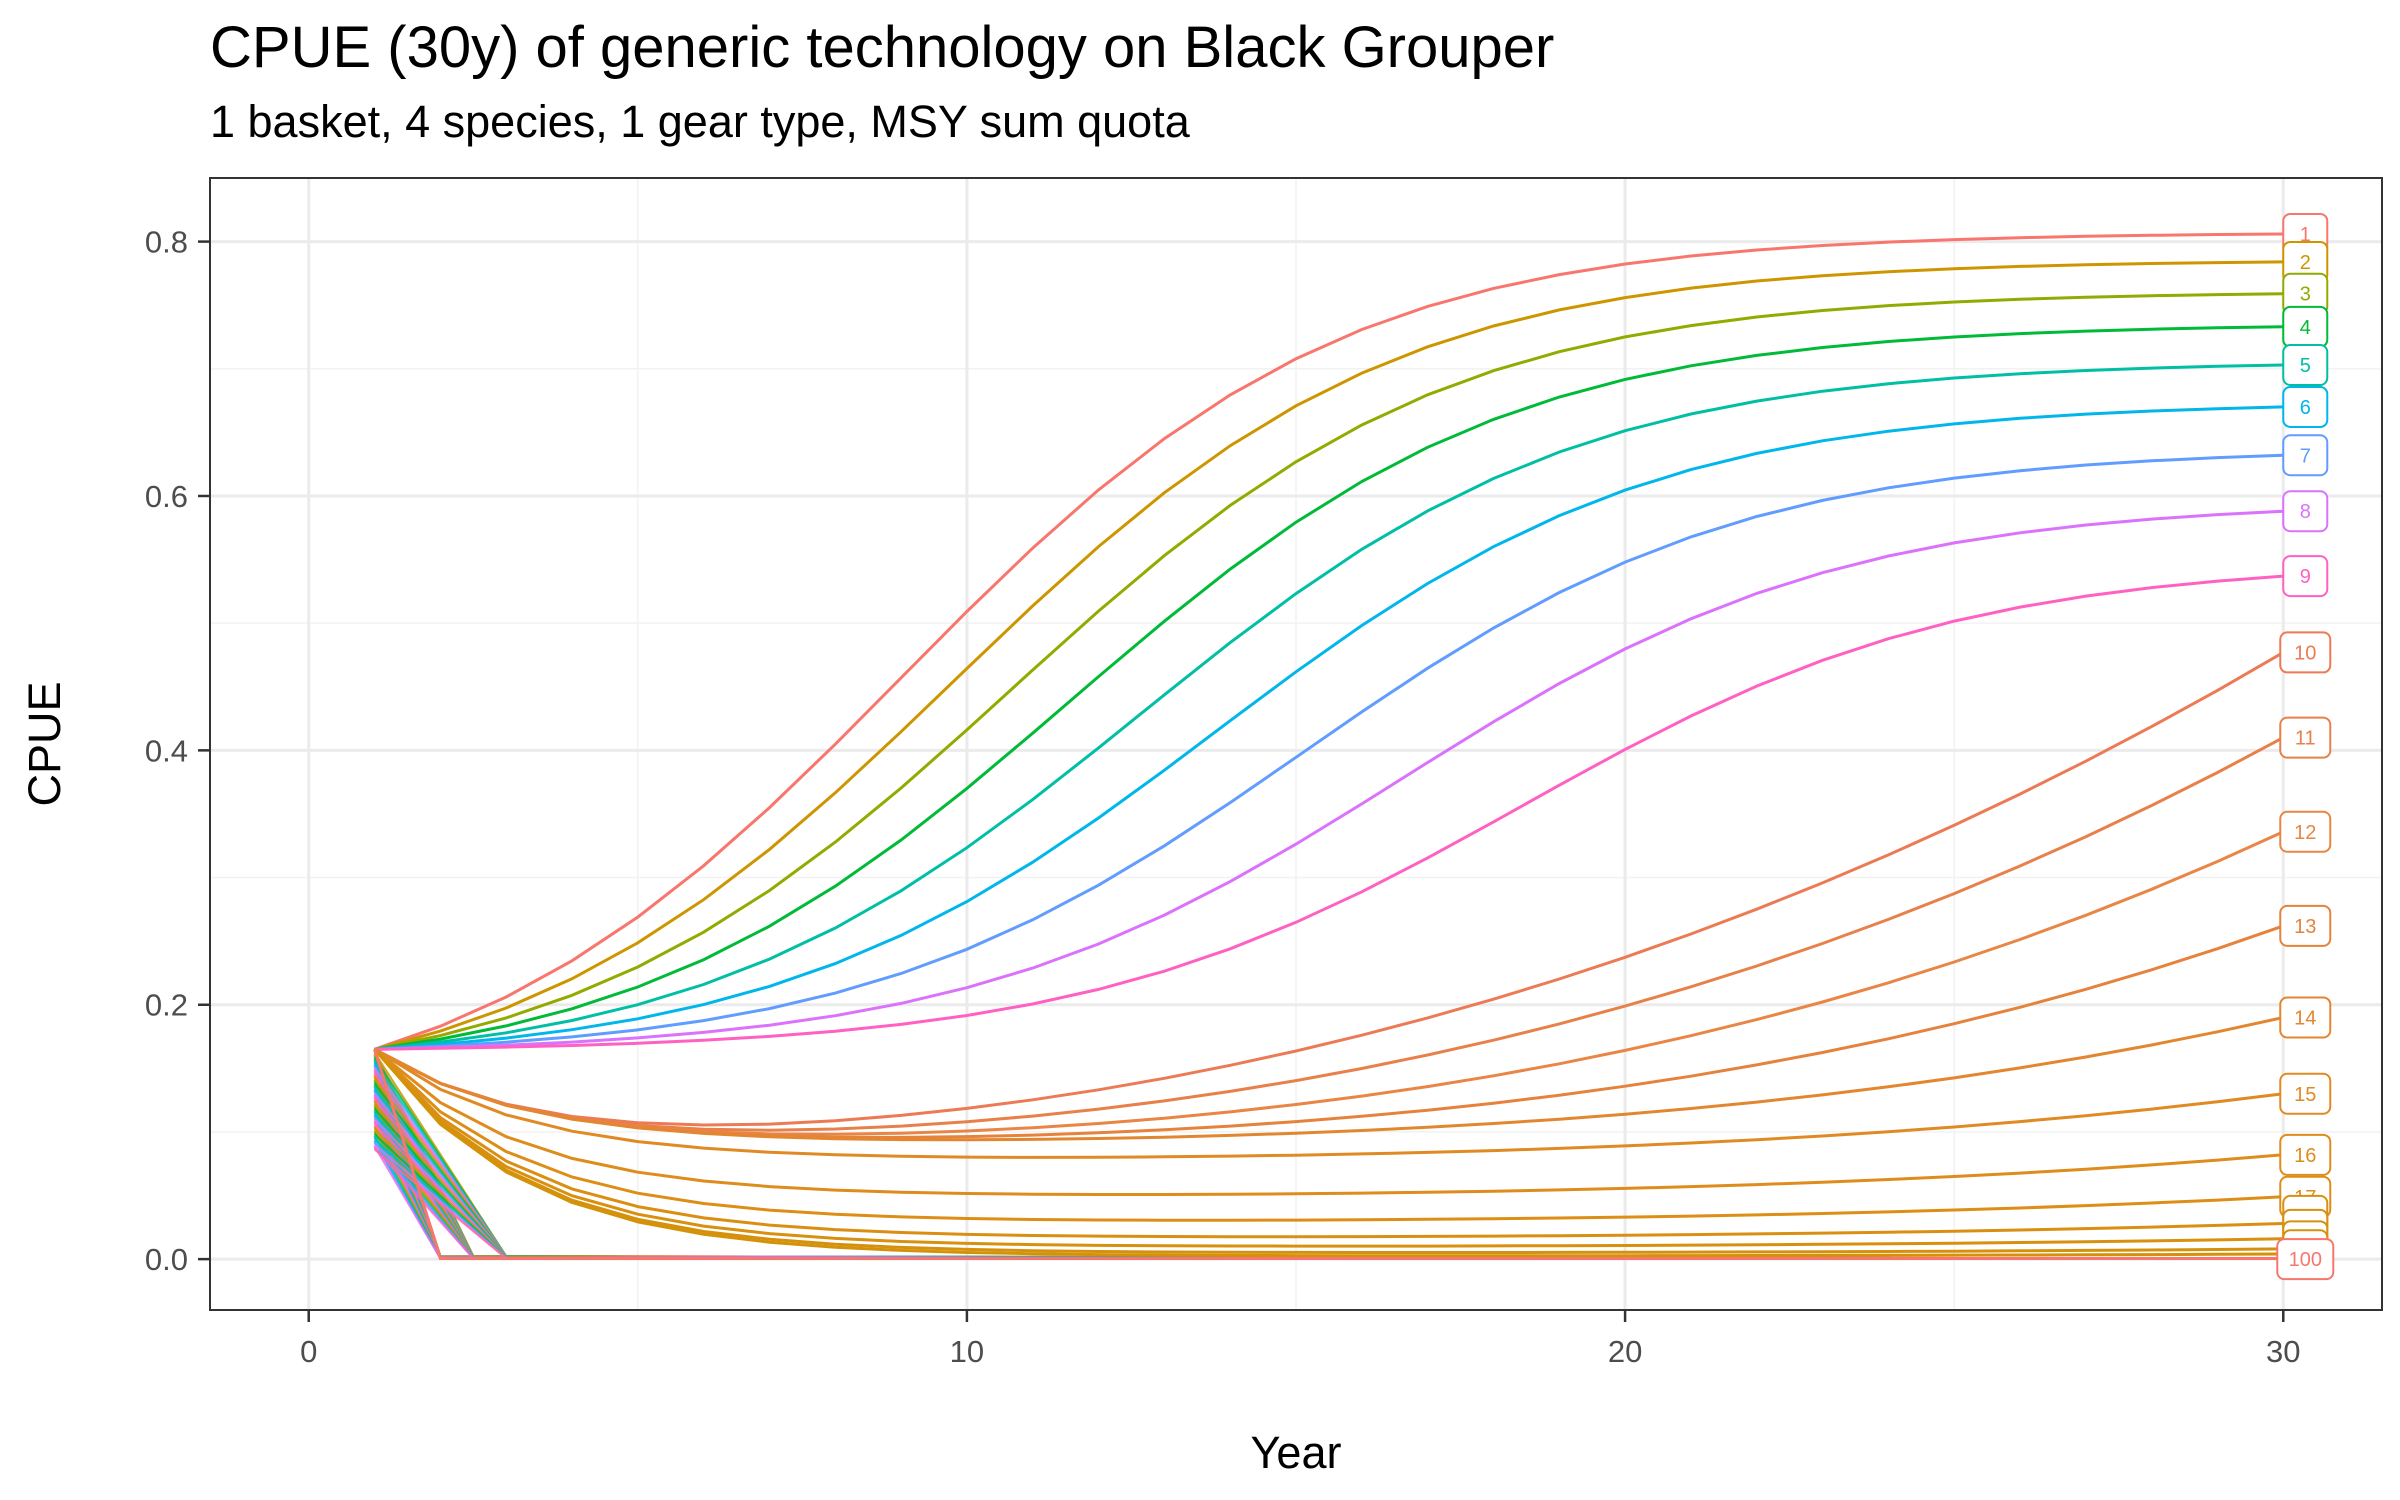 This screenshot has height=1500, width=2400. What do you see at coordinates (2305, 263) in the screenshot?
I see `end-label: 2` at bounding box center [2305, 263].